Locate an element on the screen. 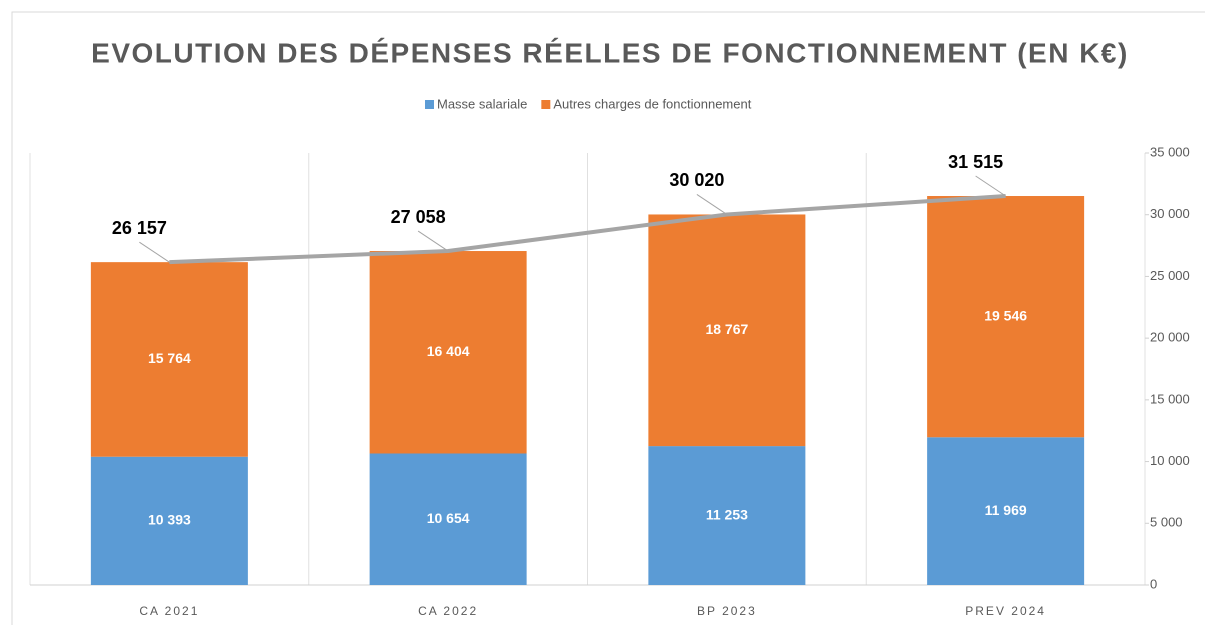 The height and width of the screenshot is (625, 1205). total-label: 26 157 is located at coordinates (139, 228).